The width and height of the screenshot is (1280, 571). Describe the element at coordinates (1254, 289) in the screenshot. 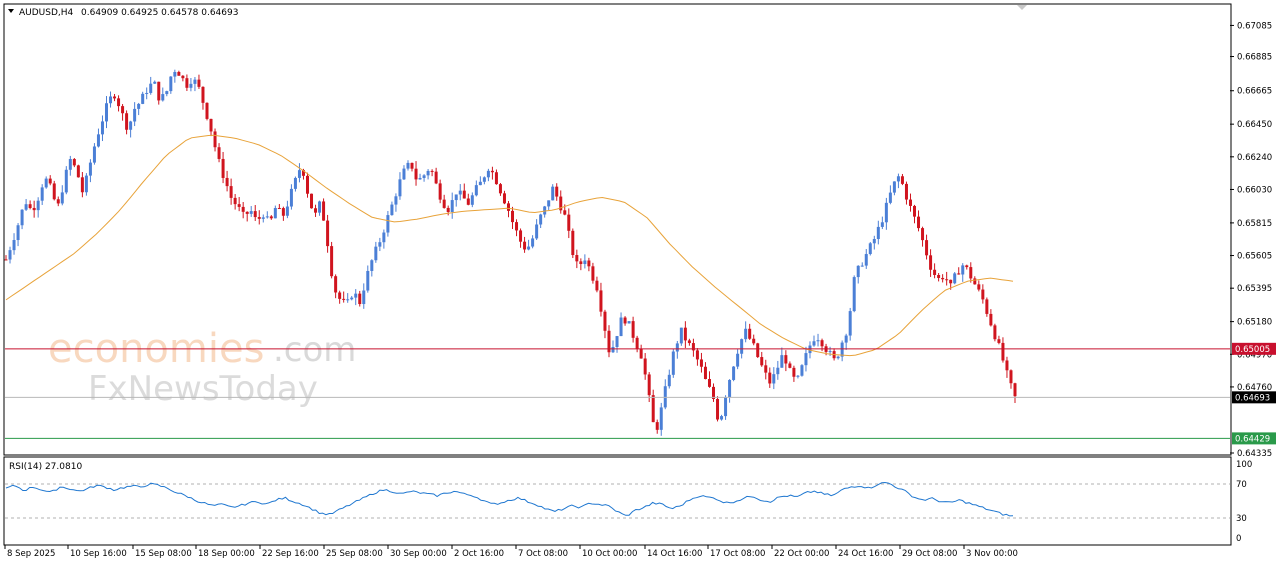

I see `price-tick-label: 0.65395` at that location.